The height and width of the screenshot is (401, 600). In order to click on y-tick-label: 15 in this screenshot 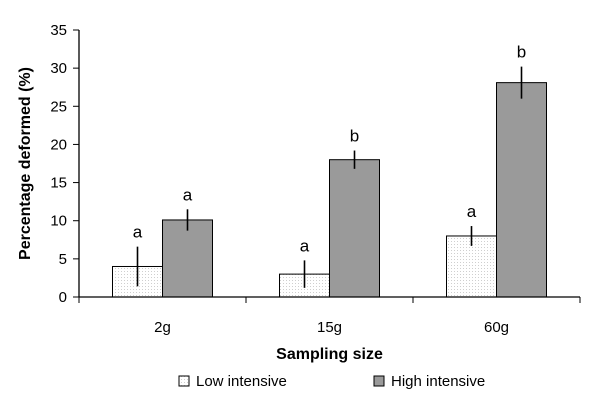, I will do `click(58, 183)`.